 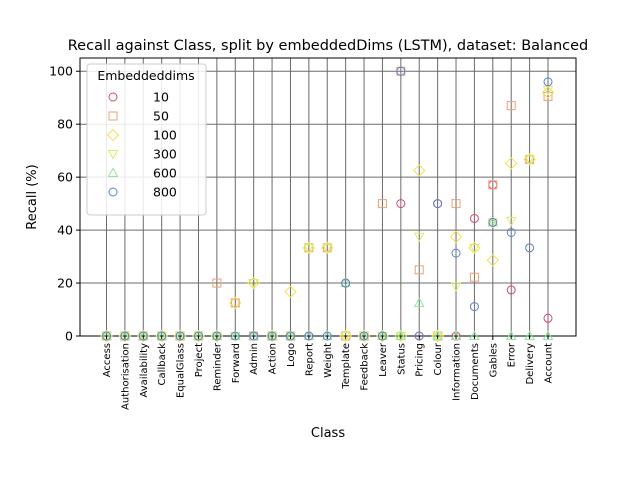 I want to click on x-axis-label: Class, so click(x=328, y=433).